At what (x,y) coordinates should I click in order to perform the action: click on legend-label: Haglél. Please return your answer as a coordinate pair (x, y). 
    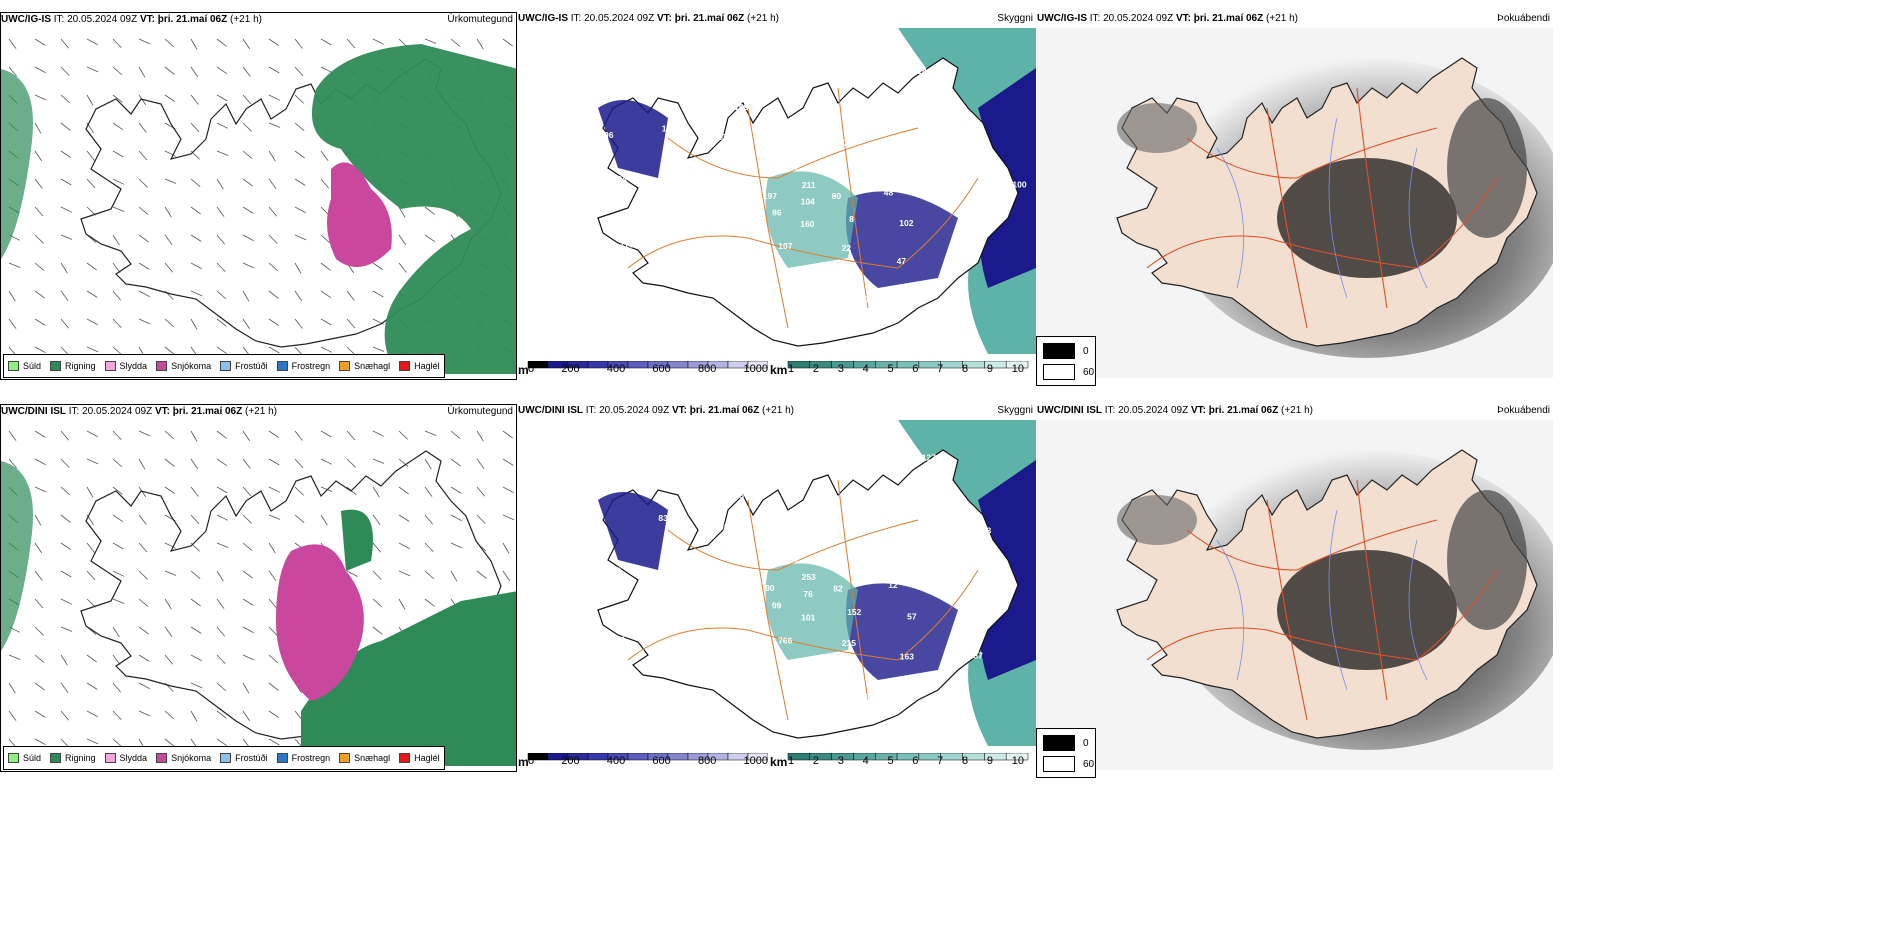
    Looking at the image, I should click on (427, 366).